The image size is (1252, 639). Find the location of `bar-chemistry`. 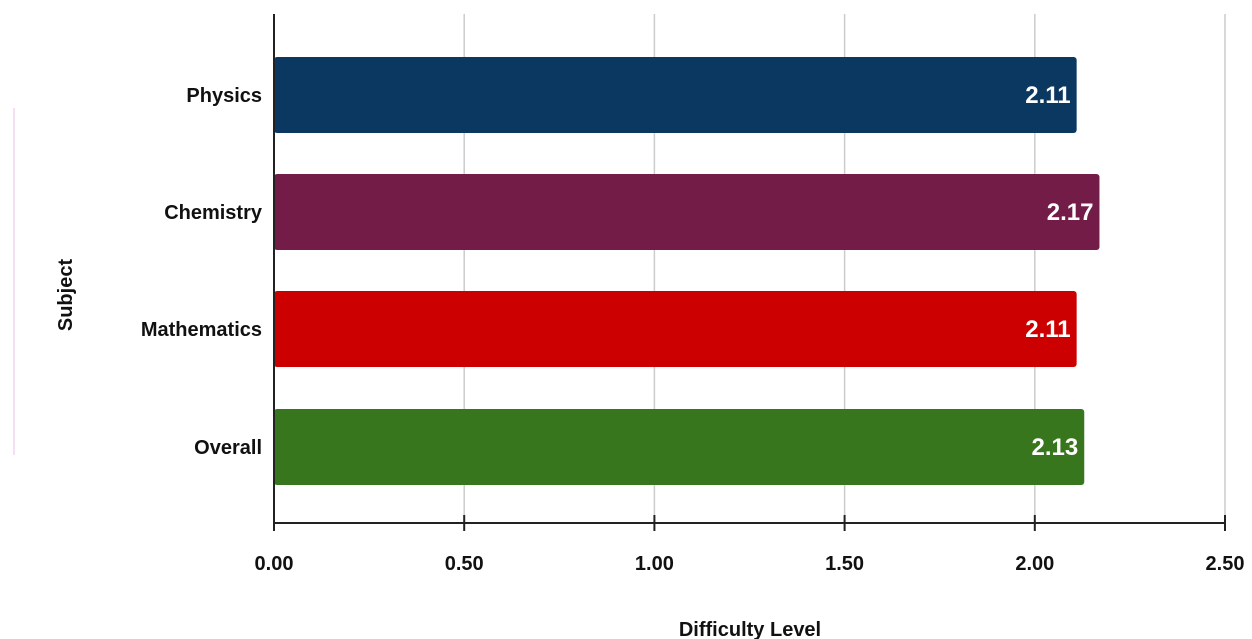

bar-chemistry is located at coordinates (687, 212).